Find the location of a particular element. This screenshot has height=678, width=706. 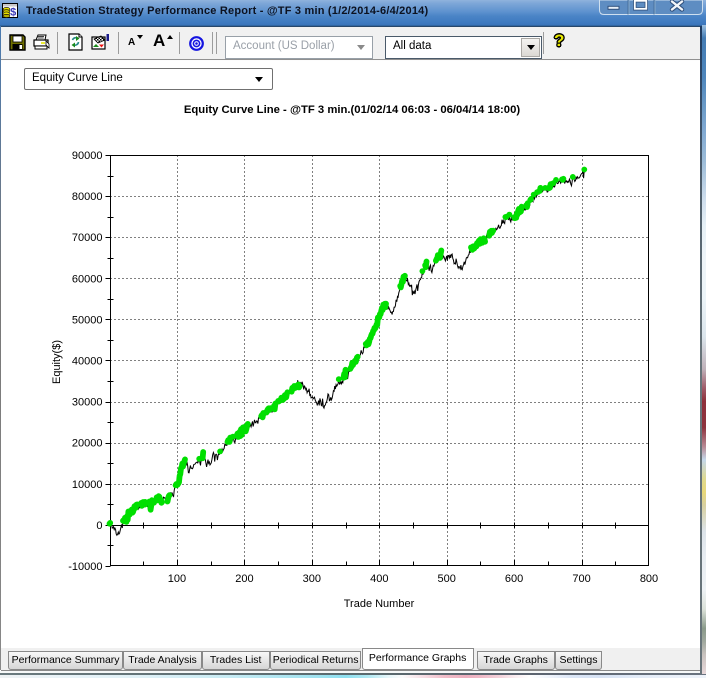

svg-text: 800 is located at coordinates (649, 579).